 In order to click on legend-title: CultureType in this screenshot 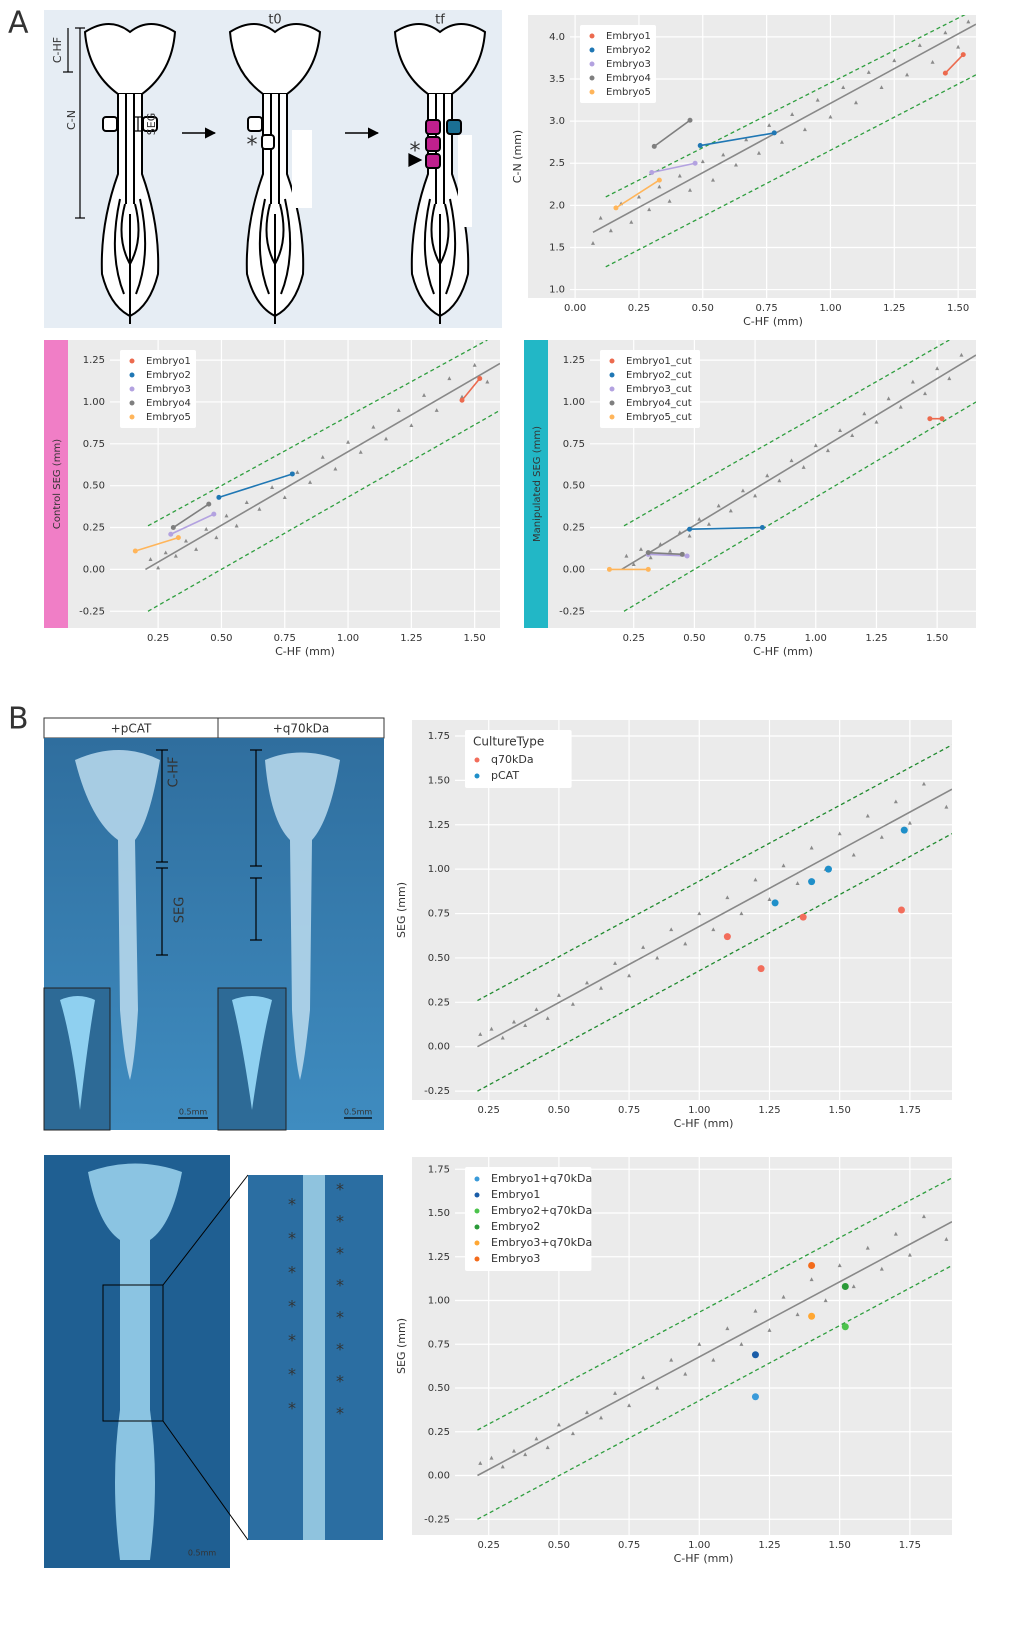, I will do `click(508, 742)`.